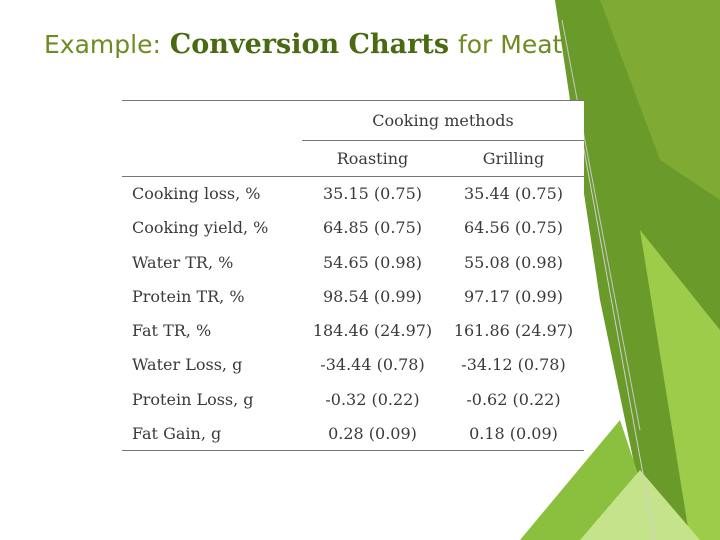 The width and height of the screenshot is (720, 540). I want to click on row-label: Protein TR, %, so click(188, 296).